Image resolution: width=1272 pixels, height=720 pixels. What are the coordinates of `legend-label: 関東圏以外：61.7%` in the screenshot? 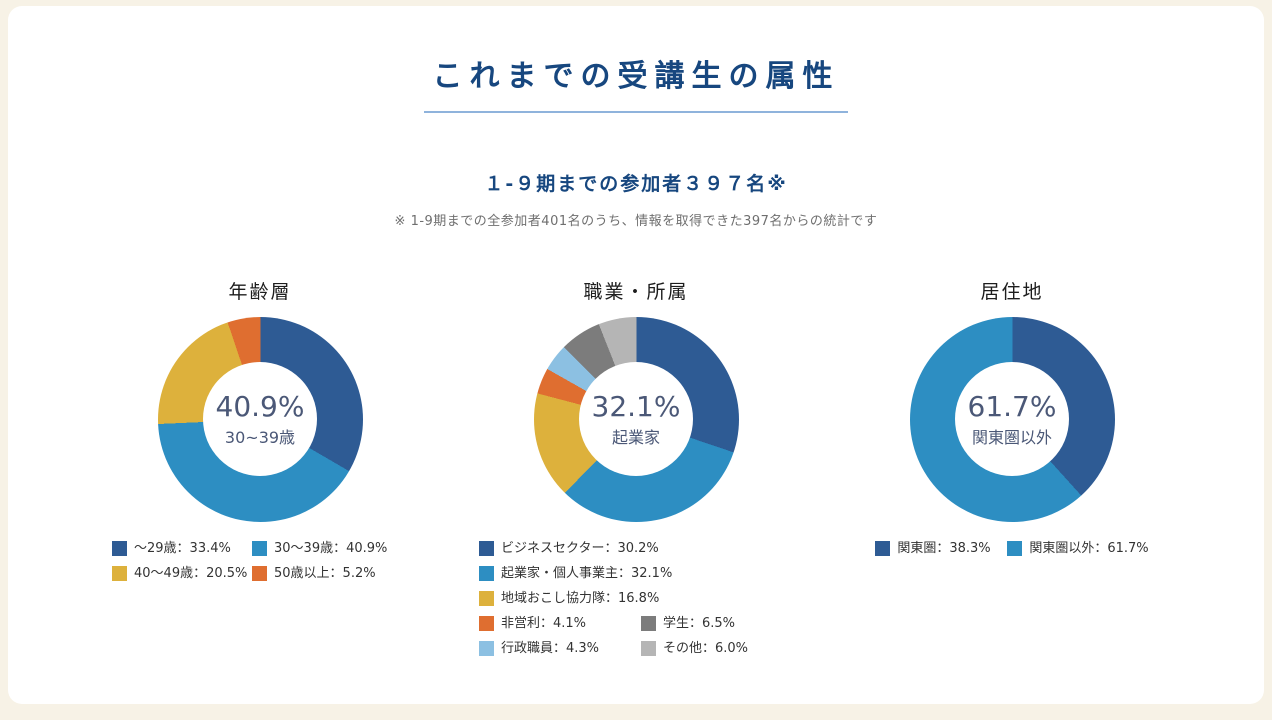 It's located at (1089, 548).